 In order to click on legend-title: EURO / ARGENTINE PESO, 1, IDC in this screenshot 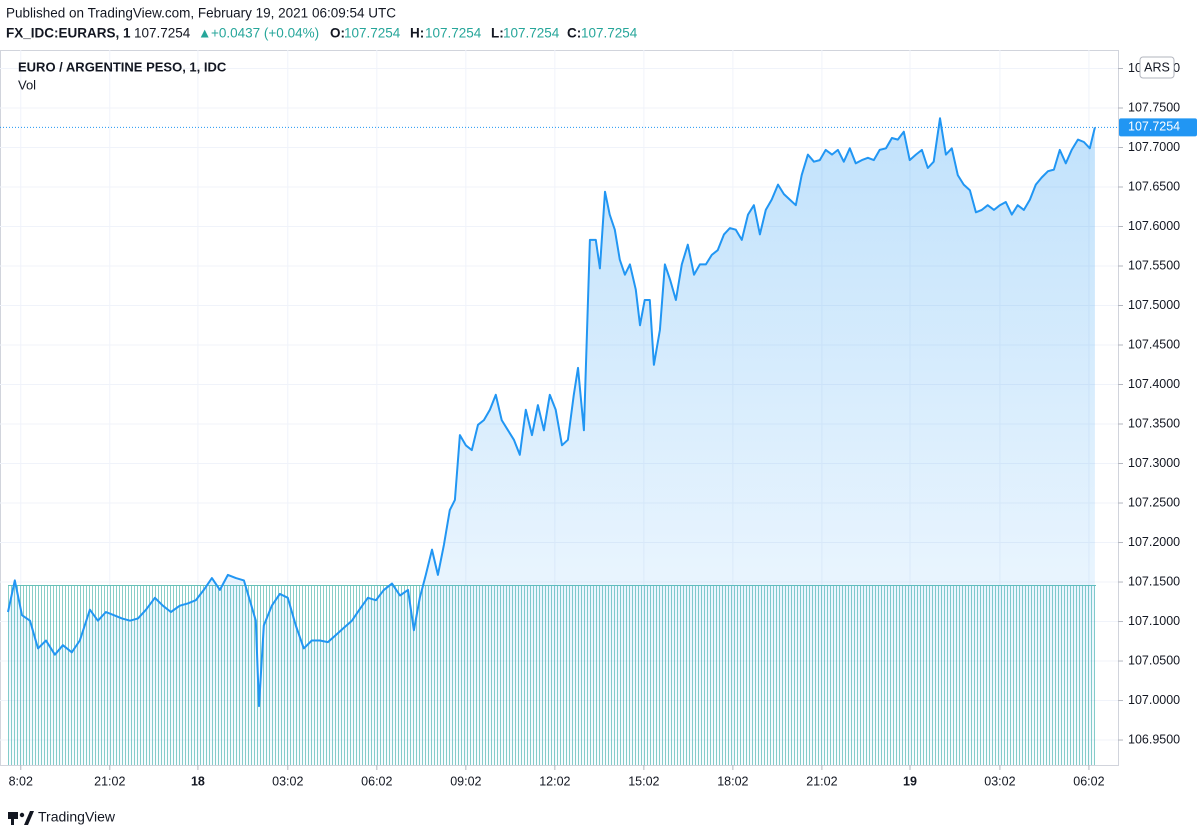, I will do `click(122, 66)`.